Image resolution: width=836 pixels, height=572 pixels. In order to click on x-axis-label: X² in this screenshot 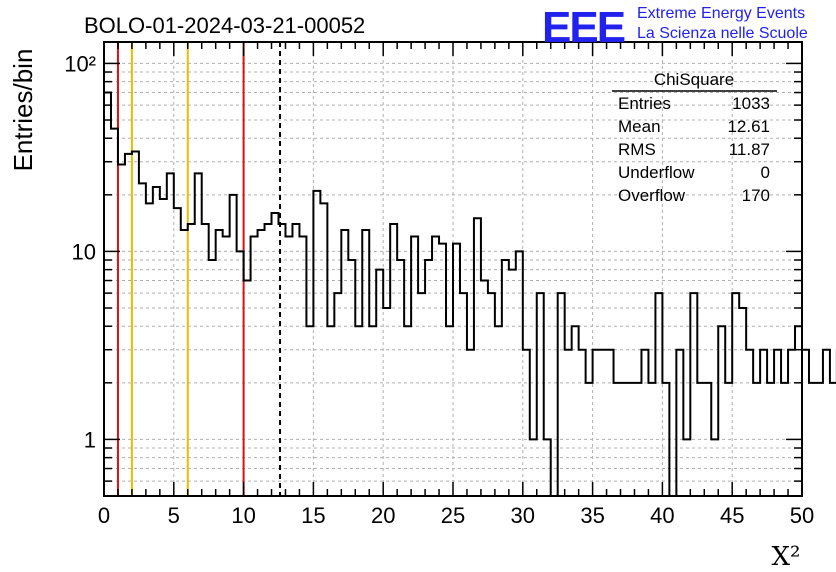, I will do `click(786, 557)`.